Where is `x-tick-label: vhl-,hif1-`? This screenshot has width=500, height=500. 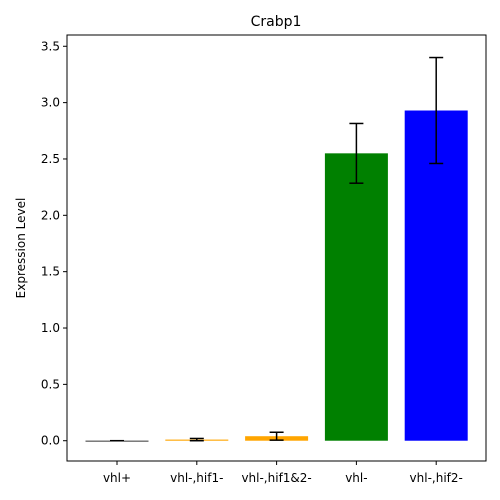 x-tick-label: vhl-,hif1- is located at coordinates (196, 478).